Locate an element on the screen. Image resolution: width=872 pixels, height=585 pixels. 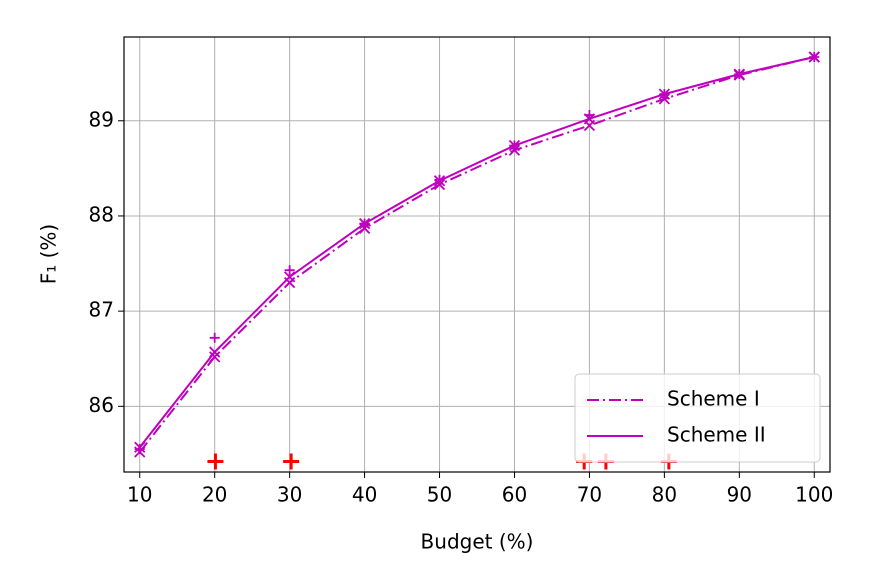
y-tick-label: 87 is located at coordinates (101, 310).